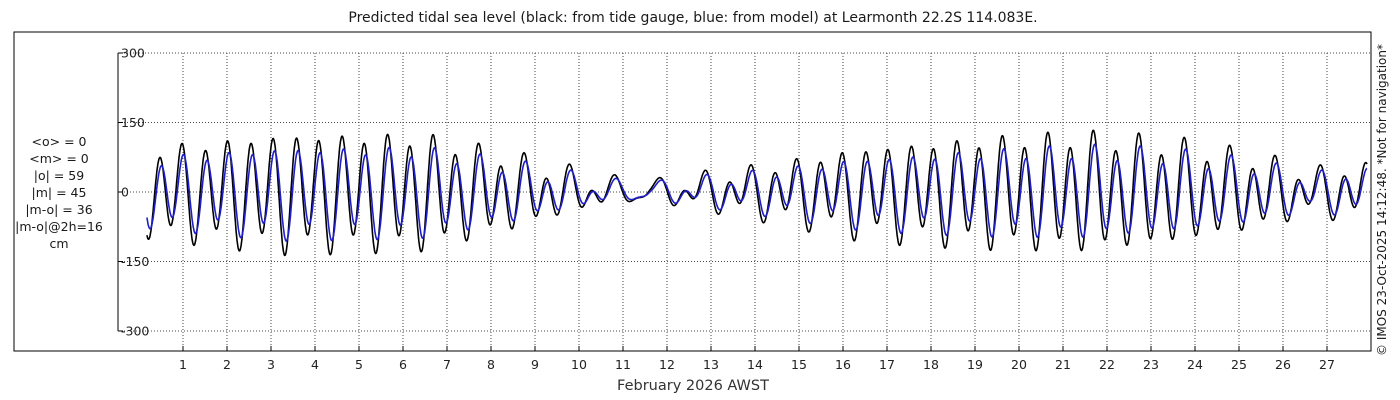  What do you see at coordinates (59, 141) in the screenshot?
I see `stat-mean-obs: <o> = 0` at bounding box center [59, 141].